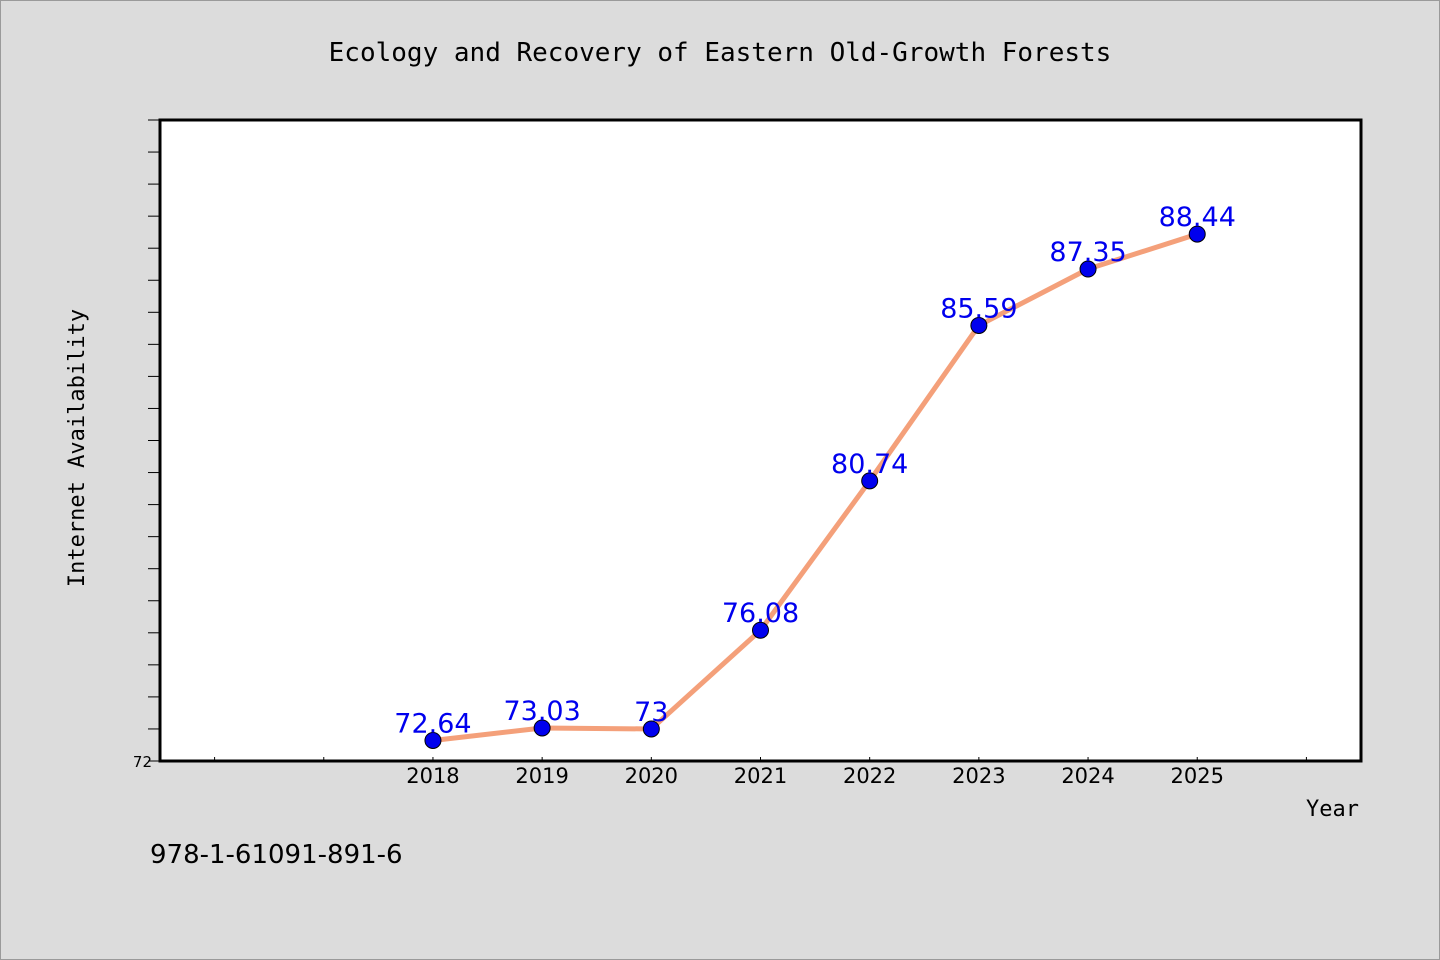 This screenshot has width=1440, height=960. What do you see at coordinates (978, 776) in the screenshot?
I see `x-tick-label: 2023` at bounding box center [978, 776].